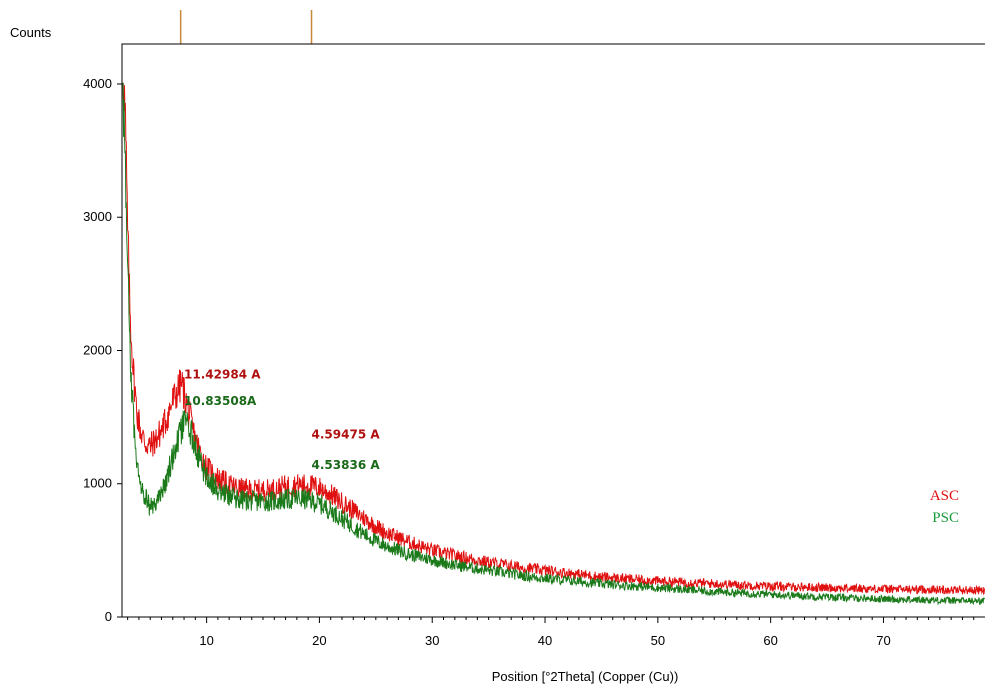 The width and height of the screenshot is (985, 685). What do you see at coordinates (883, 640) in the screenshot?
I see `x-tick-label: 70` at bounding box center [883, 640].